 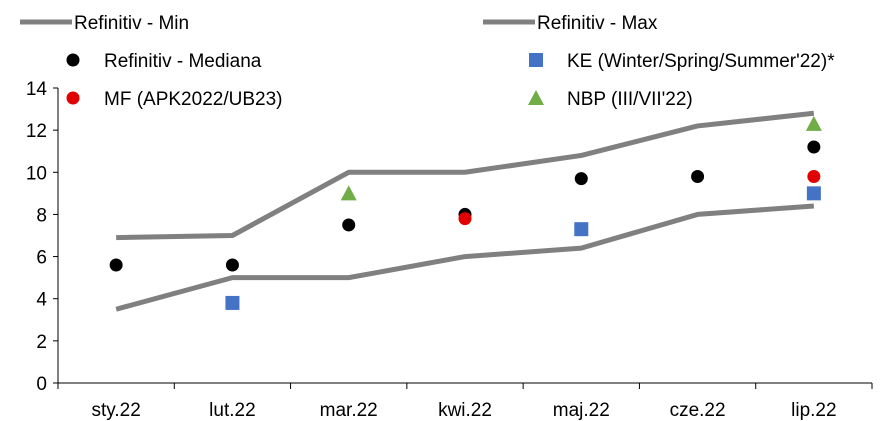 I want to click on y-tick-label: 10, so click(x=36, y=173).